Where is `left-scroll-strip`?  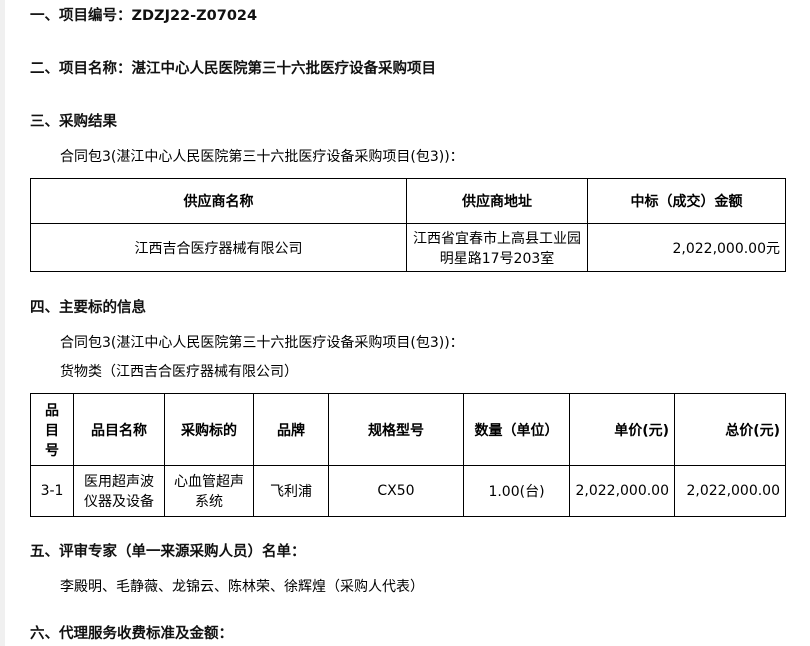 left-scroll-strip is located at coordinates (2, 323).